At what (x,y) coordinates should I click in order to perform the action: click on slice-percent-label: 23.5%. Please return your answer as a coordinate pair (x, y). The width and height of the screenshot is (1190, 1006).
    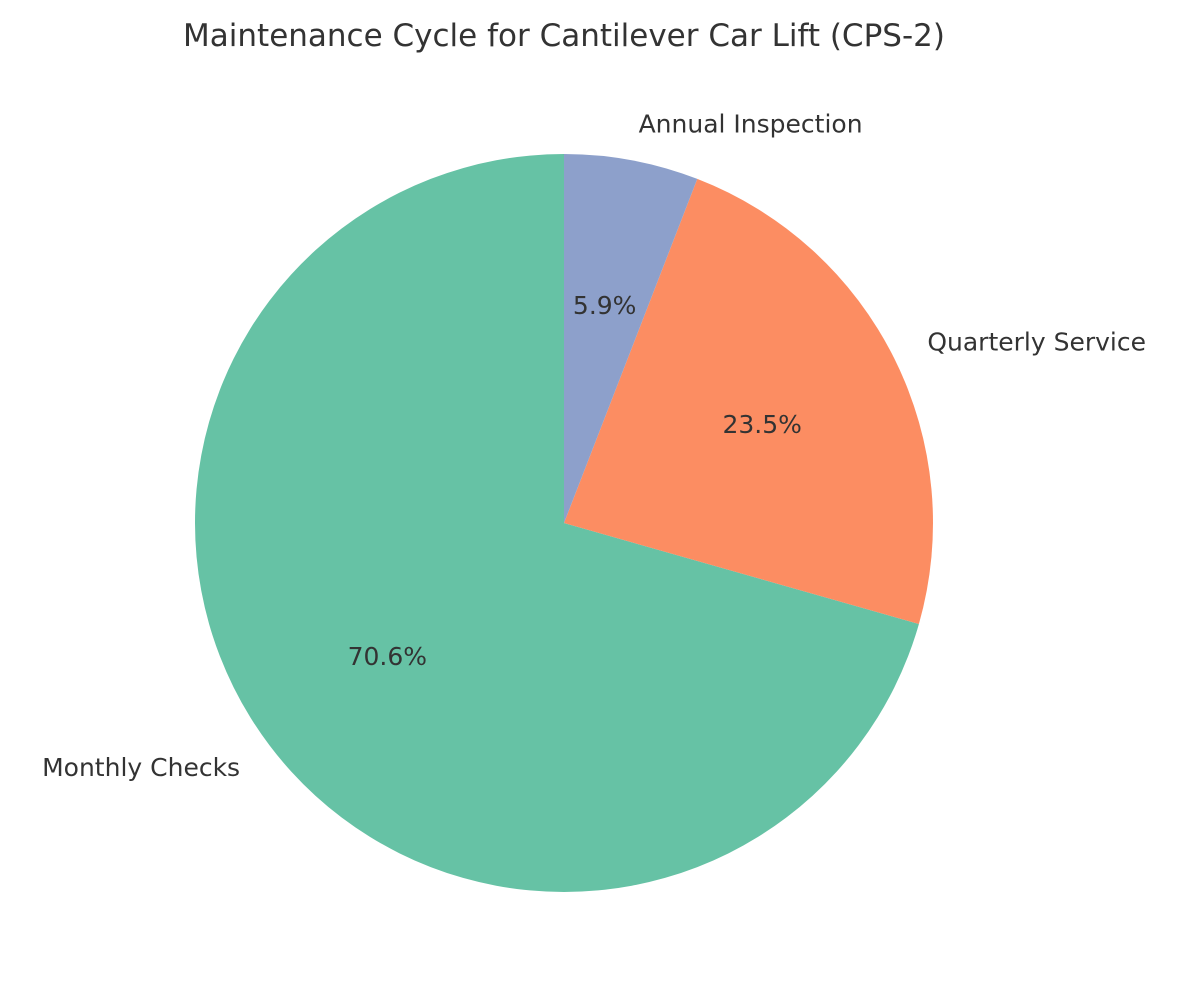
    Looking at the image, I should click on (761, 424).